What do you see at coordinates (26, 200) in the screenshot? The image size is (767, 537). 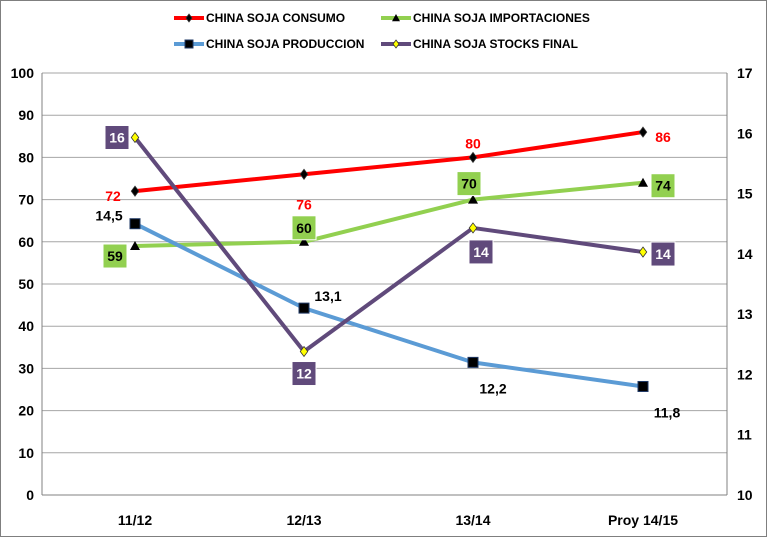 I see `left-tick-label: 70` at bounding box center [26, 200].